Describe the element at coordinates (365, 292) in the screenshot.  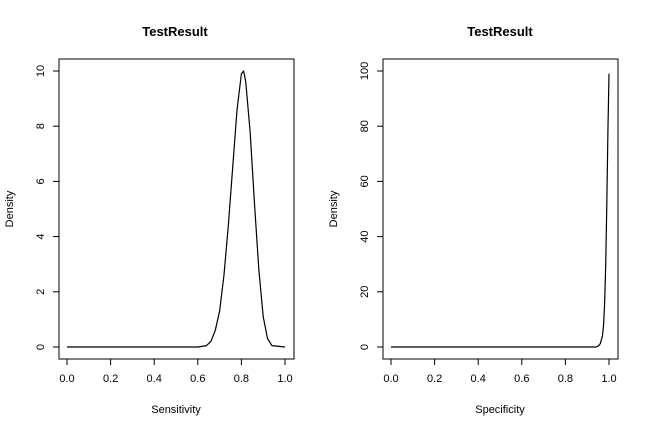
I see `y-tick-label: 20` at that location.